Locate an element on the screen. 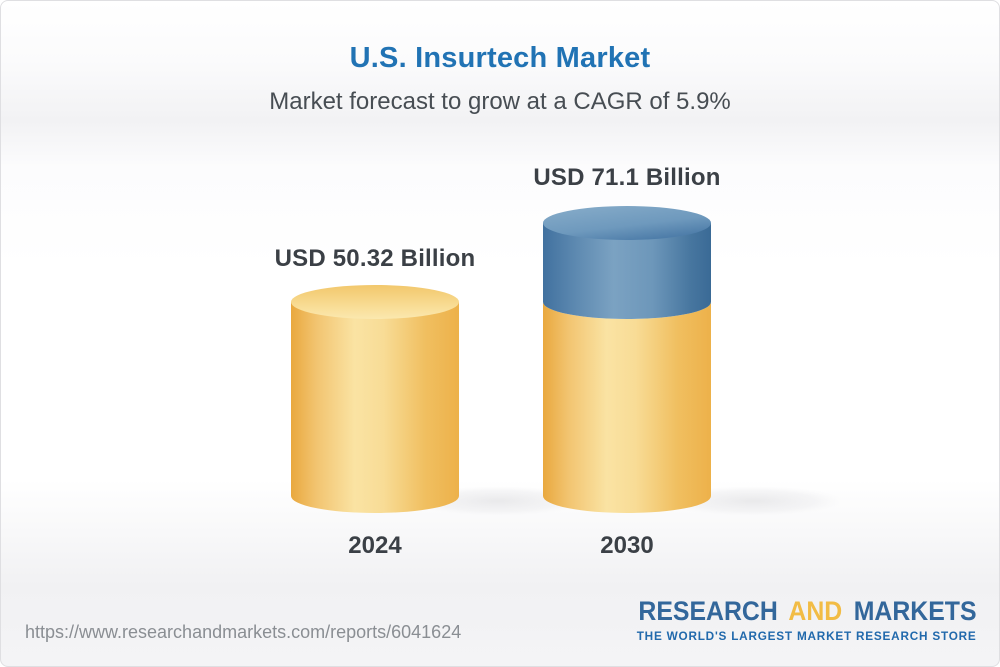 This screenshot has height=667, width=1000. cylinder-2024-top is located at coordinates (375, 302).